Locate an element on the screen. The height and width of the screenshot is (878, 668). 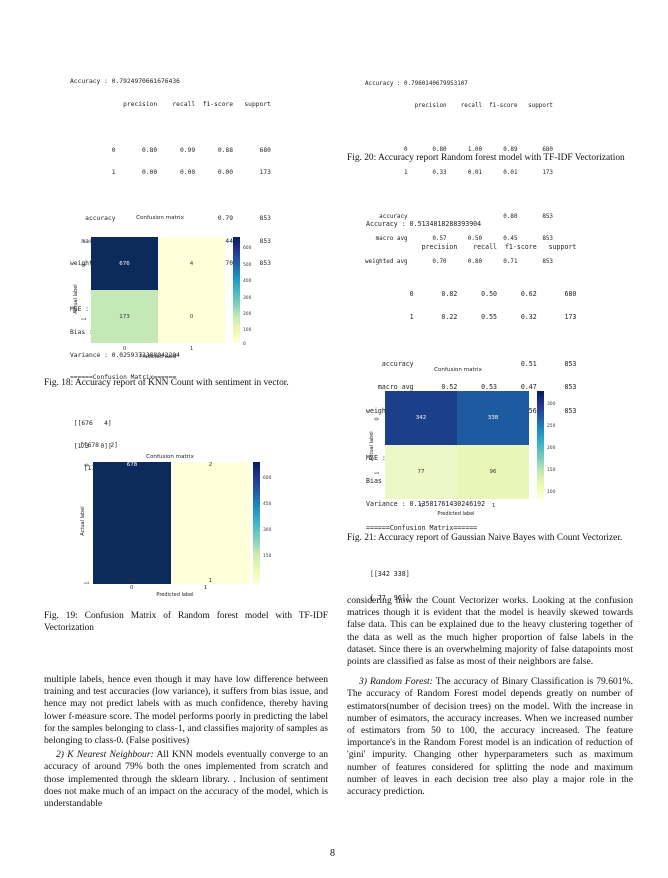
fig21-colorbar is located at coordinates (540, 445).